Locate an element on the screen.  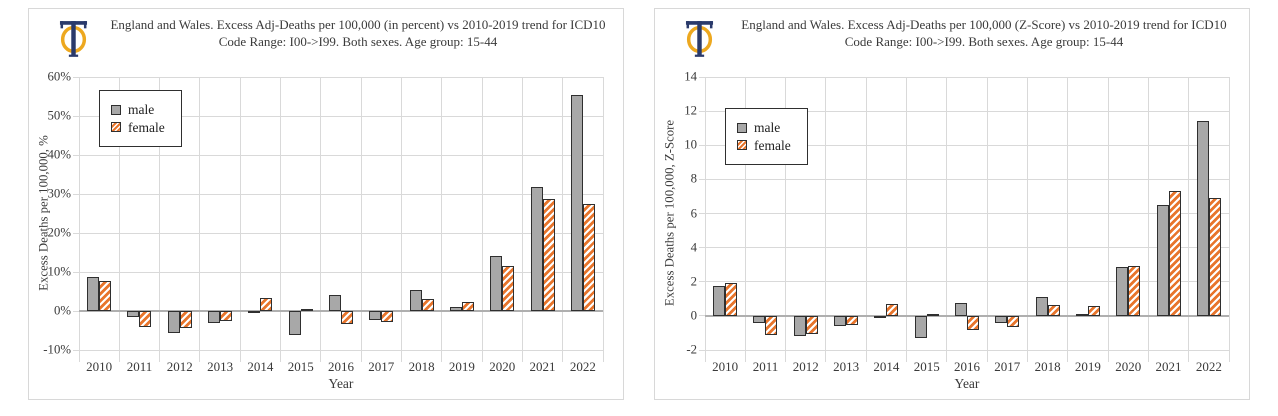
y-tick-label: 10 is located at coordinates (690, 144).